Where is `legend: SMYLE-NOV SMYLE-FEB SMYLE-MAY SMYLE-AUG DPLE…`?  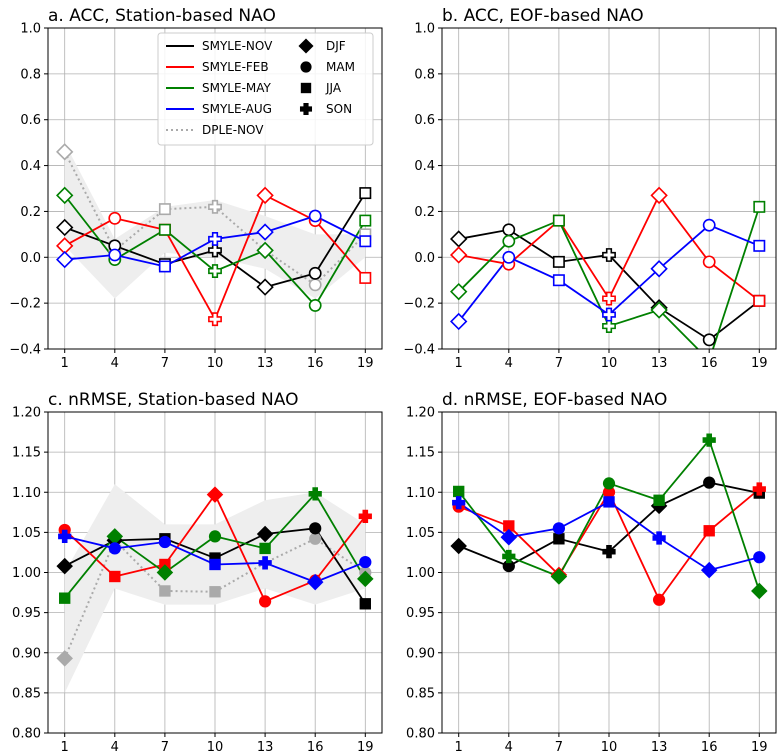
legend: SMYLE-NOV SMYLE-FEB SMYLE-MAY SMYLE-AUG DPLE… is located at coordinates (265, 89).